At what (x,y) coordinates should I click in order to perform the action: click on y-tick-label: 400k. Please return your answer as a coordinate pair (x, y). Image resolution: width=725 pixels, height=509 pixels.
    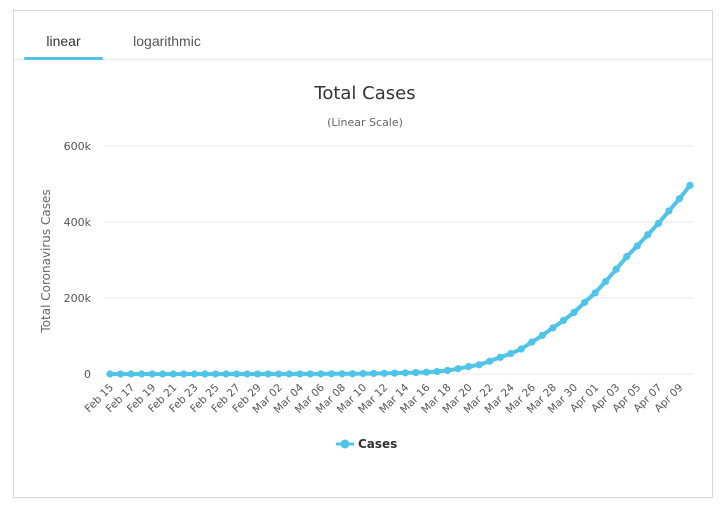
    Looking at the image, I should click on (78, 222).